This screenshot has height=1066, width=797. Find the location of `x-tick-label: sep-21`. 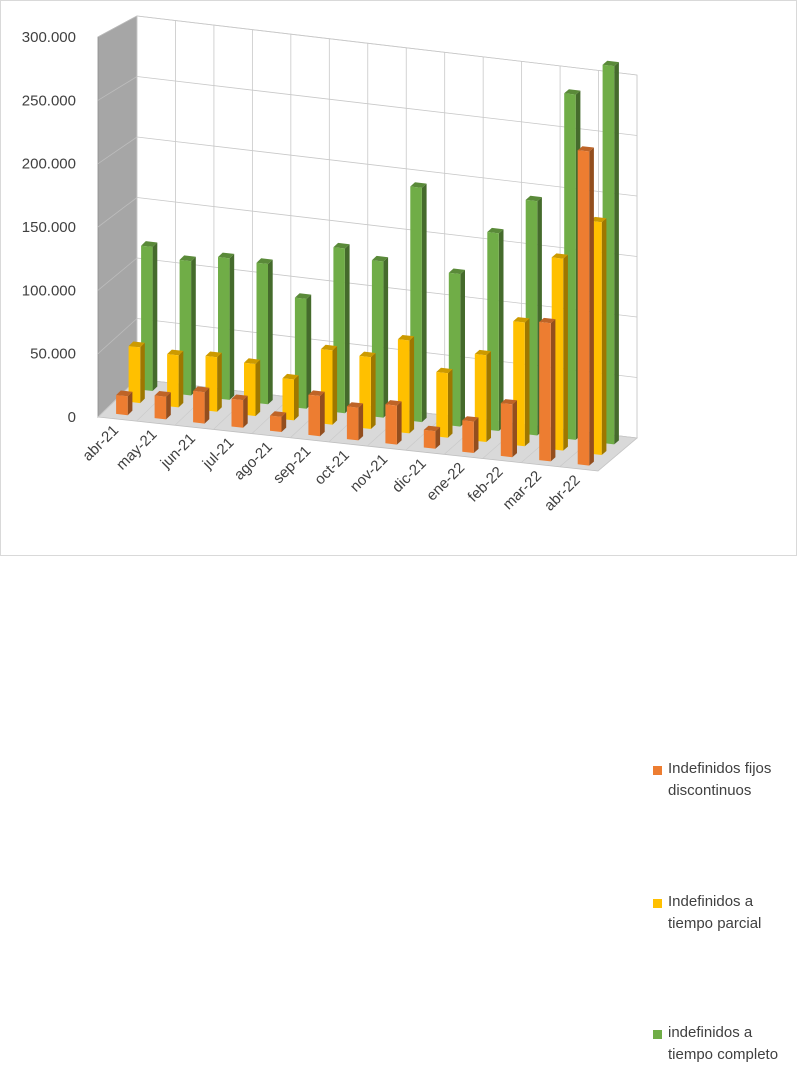

x-tick-label: sep-21 is located at coordinates (292, 465).